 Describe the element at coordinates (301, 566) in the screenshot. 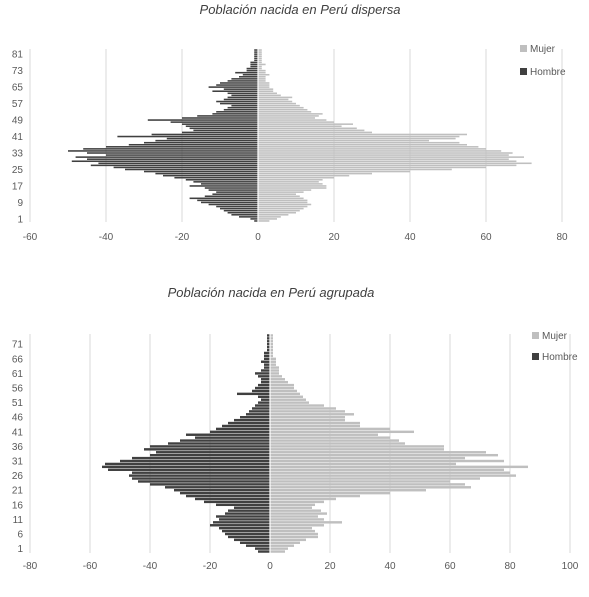

I see `x-tick-labels: -80 -60 -40 -20 0 20 40 60 80 100` at that location.